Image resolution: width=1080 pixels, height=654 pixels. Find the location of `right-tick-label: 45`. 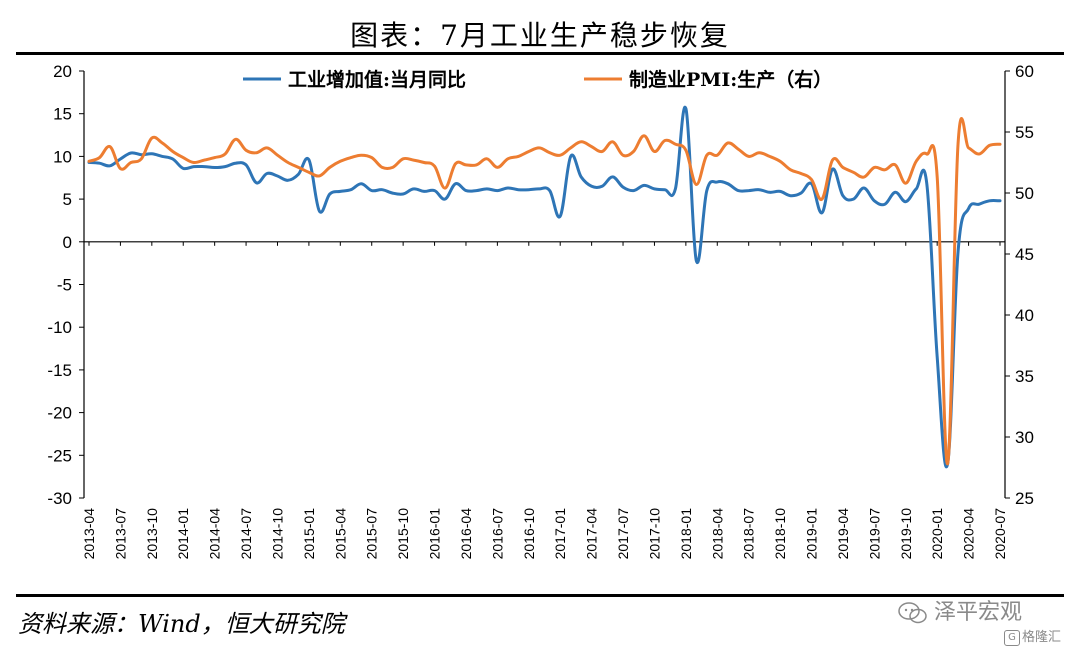

right-tick-label: 45 is located at coordinates (1024, 254).